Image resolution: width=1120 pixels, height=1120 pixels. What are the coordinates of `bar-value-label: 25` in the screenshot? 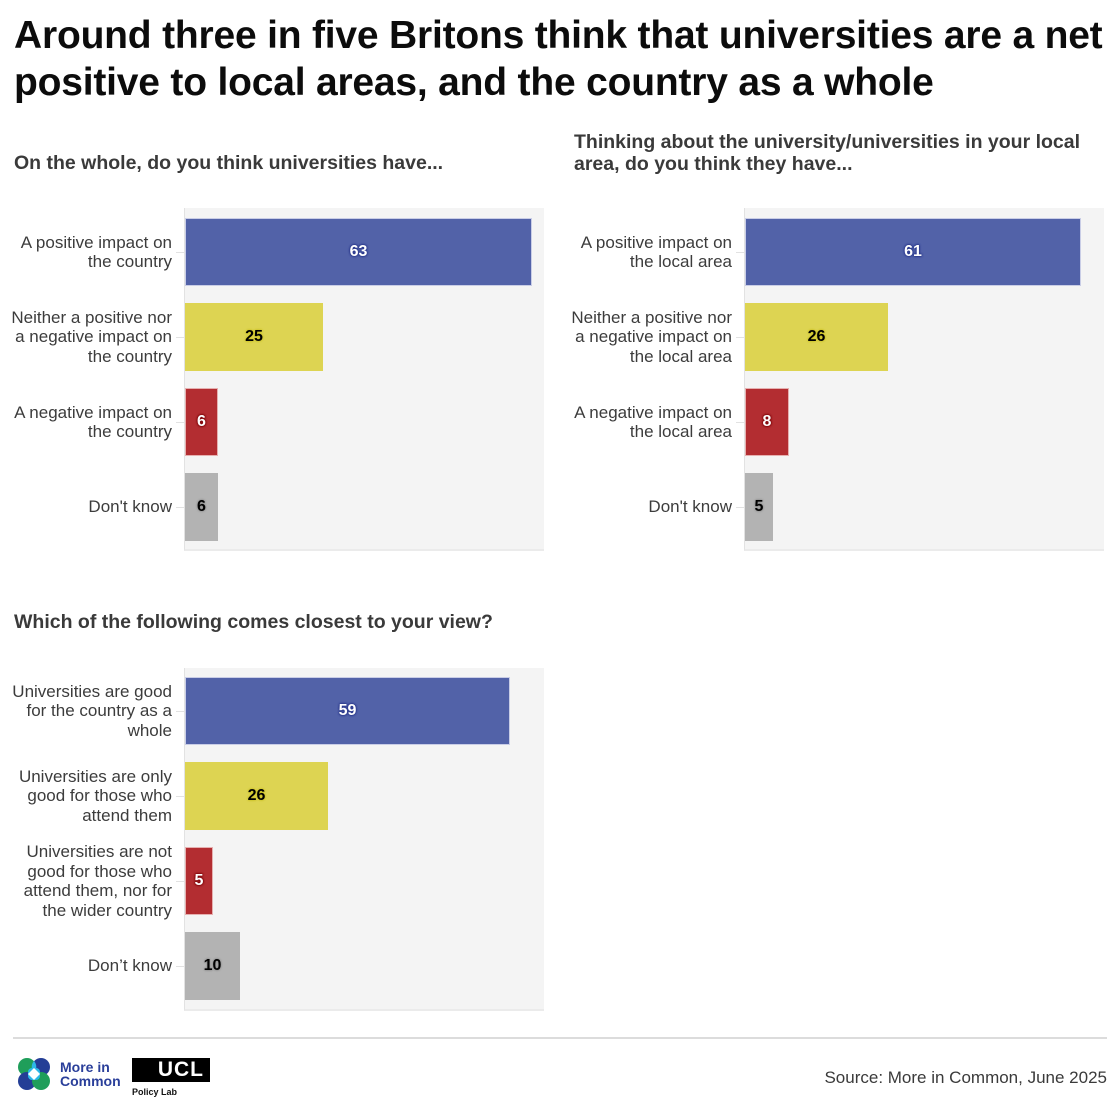 It's located at (254, 336).